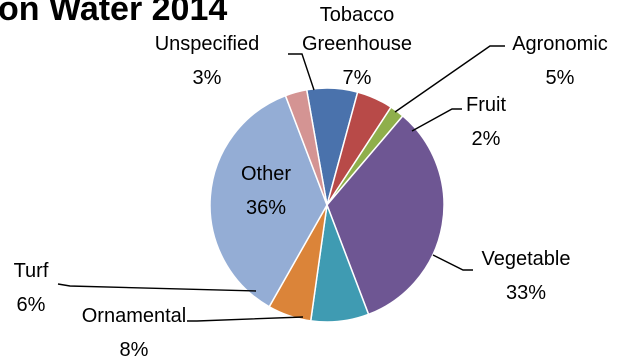 Image resolution: width=626 pixels, height=362 pixels. I want to click on leader-line-vegetable, so click(452, 262).